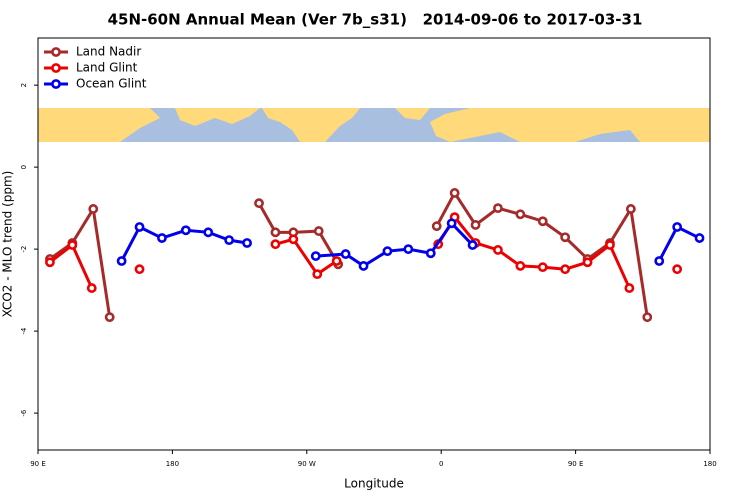  What do you see at coordinates (107, 68) in the screenshot?
I see `legend-label: Land Glint` at bounding box center [107, 68].